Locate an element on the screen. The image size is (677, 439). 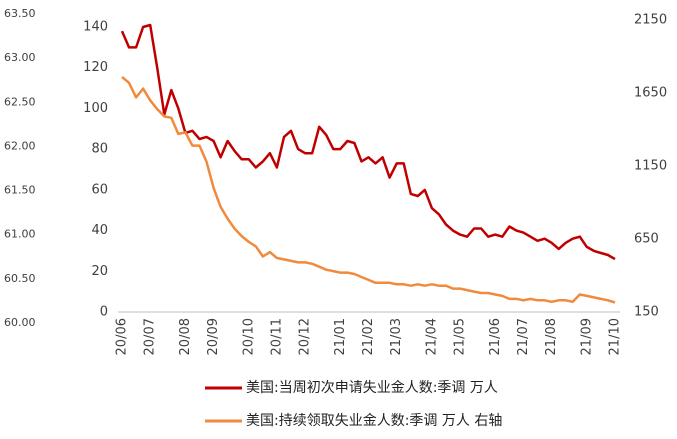
y-tick-label: 40 is located at coordinates (99, 230).